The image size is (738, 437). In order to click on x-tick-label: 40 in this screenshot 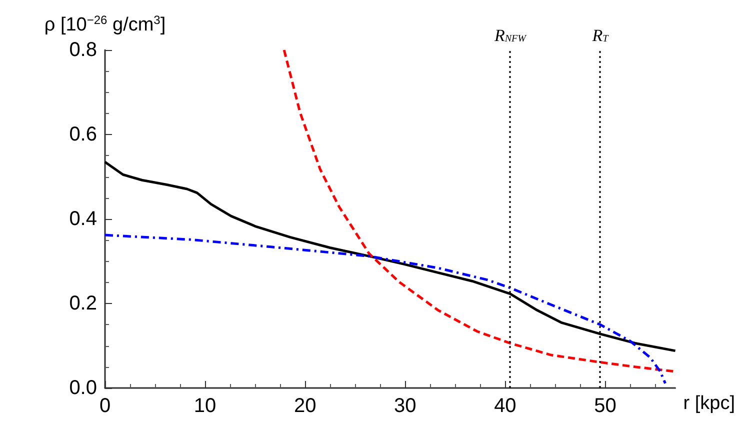, I will do `click(505, 406)`.